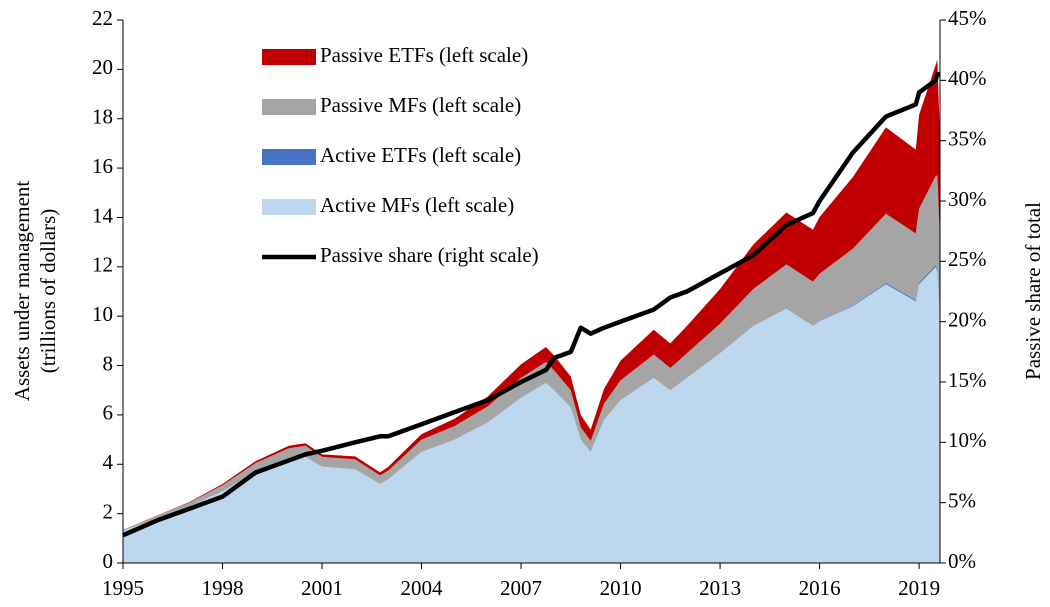 Image resolution: width=1050 pixels, height=607 pixels. What do you see at coordinates (967, 138) in the screenshot?
I see `y2-tick-label: 35%` at bounding box center [967, 138].